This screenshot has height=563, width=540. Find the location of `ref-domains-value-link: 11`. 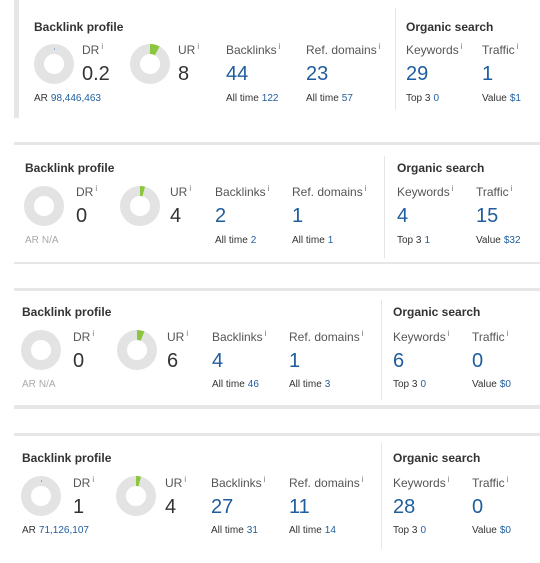

ref-domains-value-link: 11 is located at coordinates (299, 507).